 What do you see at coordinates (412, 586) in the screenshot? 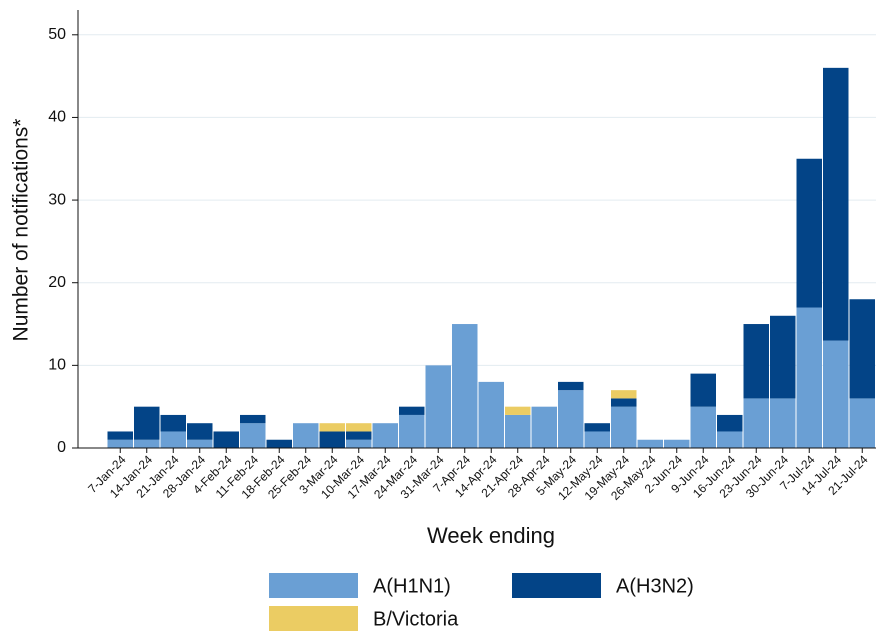
I see `legend-label: A(H1N1)` at bounding box center [412, 586].